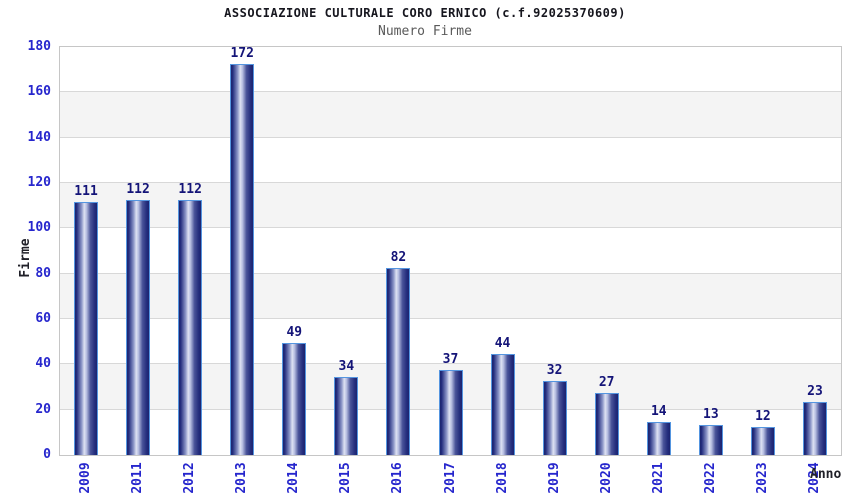 The width and height of the screenshot is (850, 500). I want to click on x-tick-label: 2013, so click(242, 478).